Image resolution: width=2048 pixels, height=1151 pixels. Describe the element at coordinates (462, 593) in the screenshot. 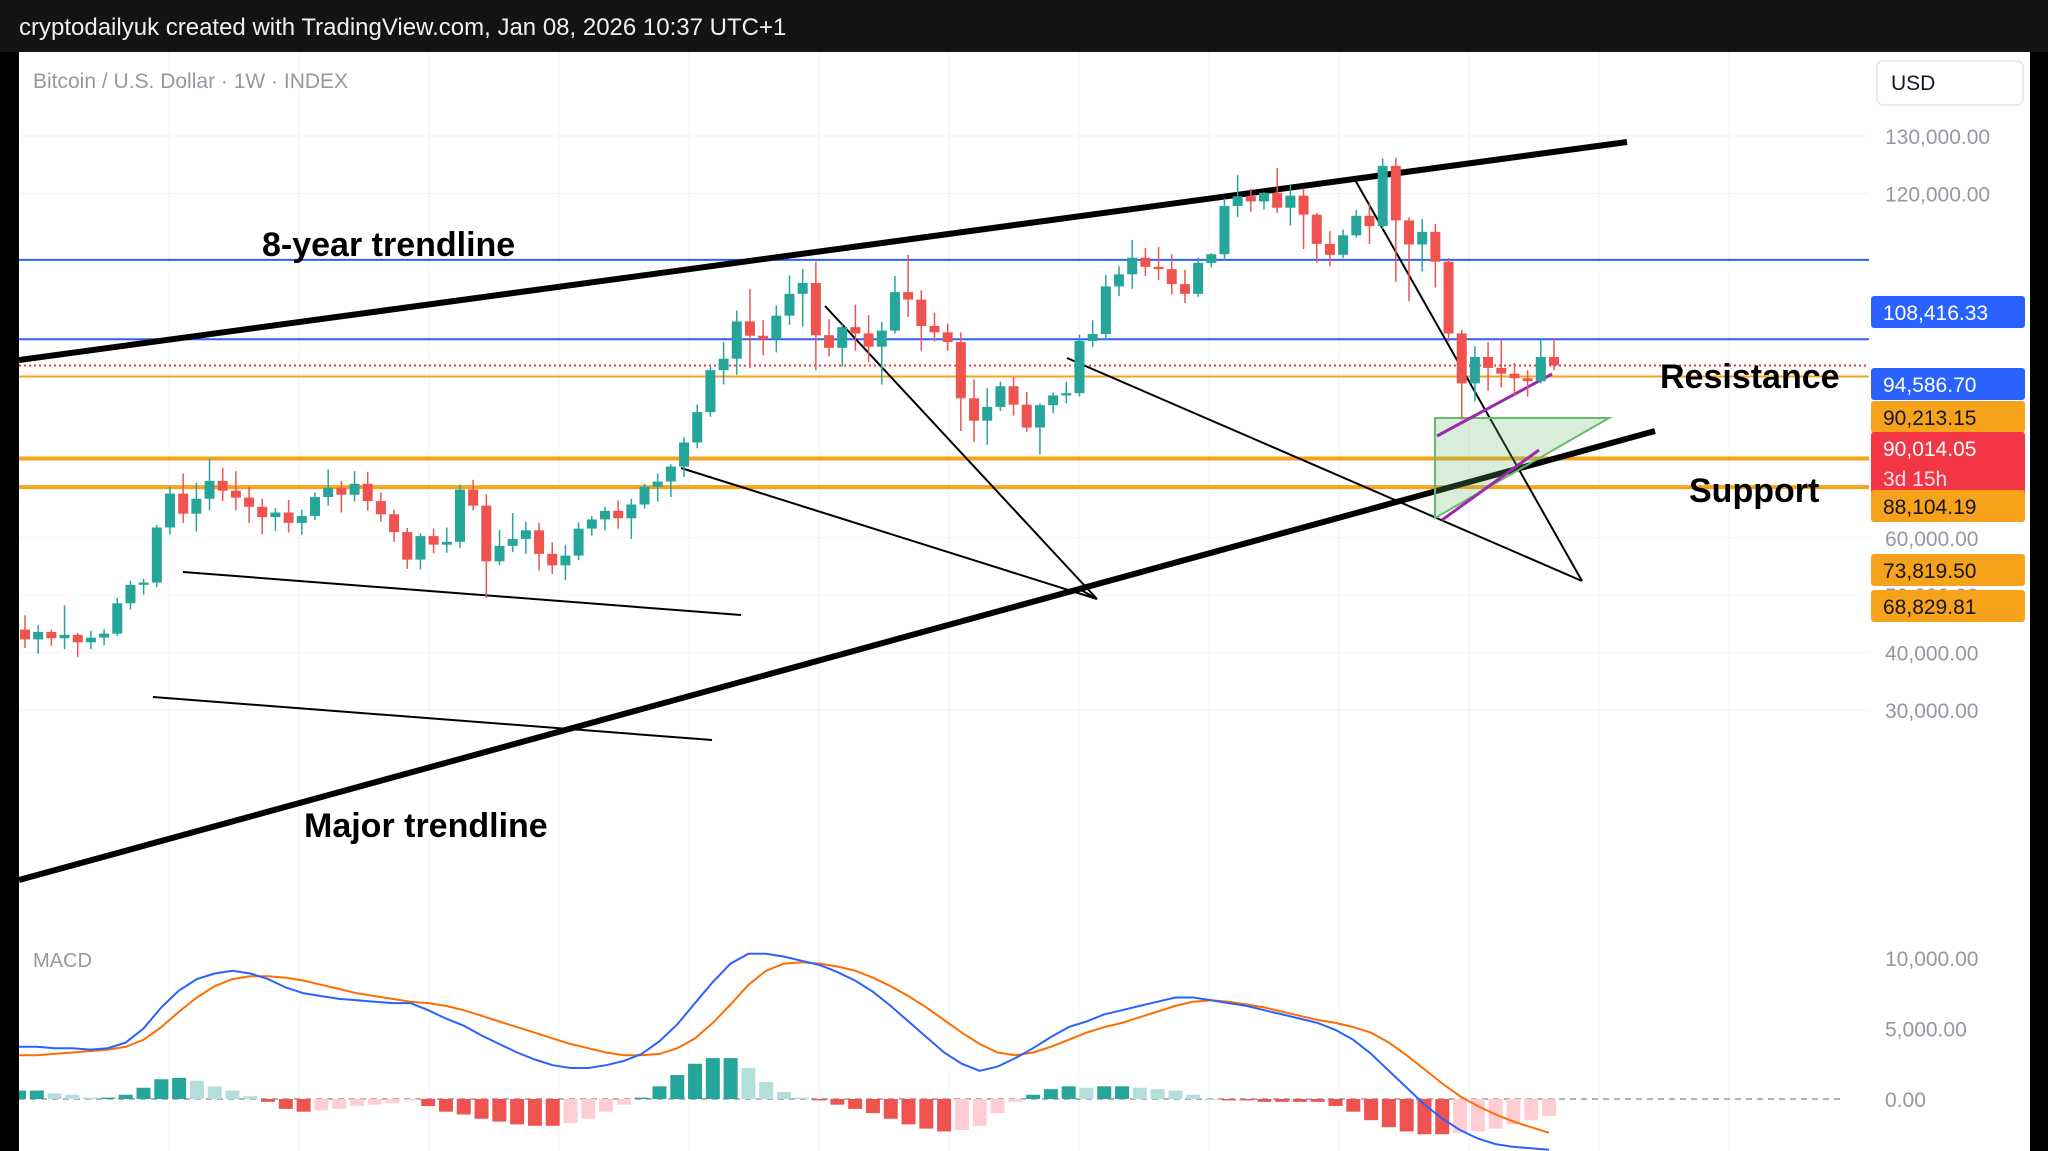

I see `consolidation-upper-line` at that location.